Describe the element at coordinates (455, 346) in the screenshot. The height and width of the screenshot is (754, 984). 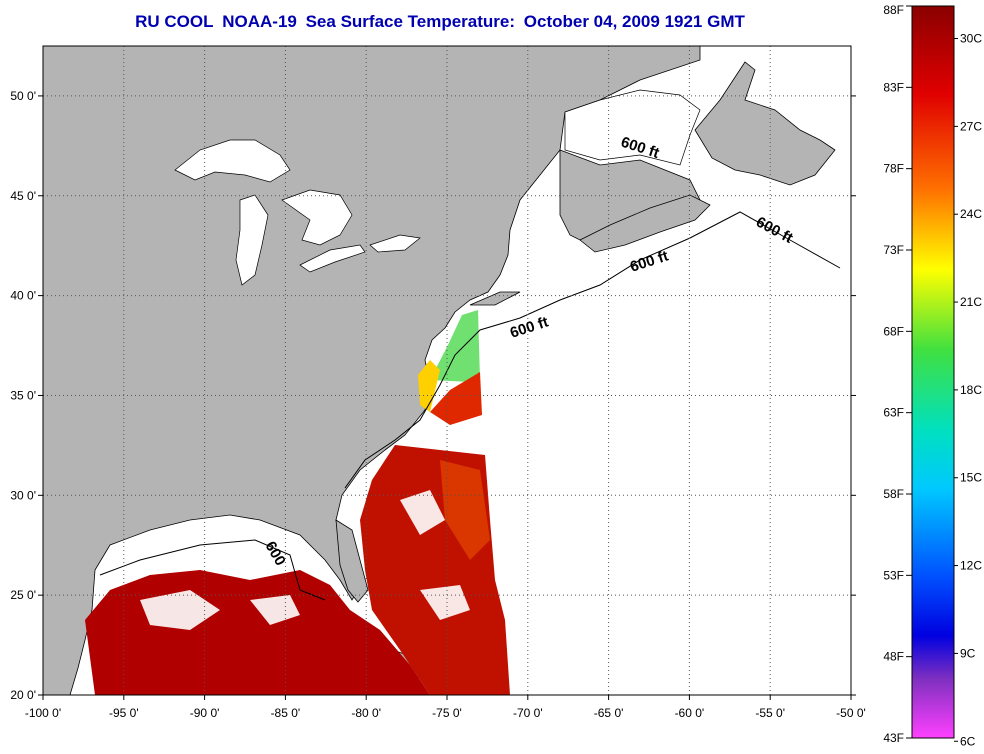
I see `sst-swath-mid-atlantic` at that location.